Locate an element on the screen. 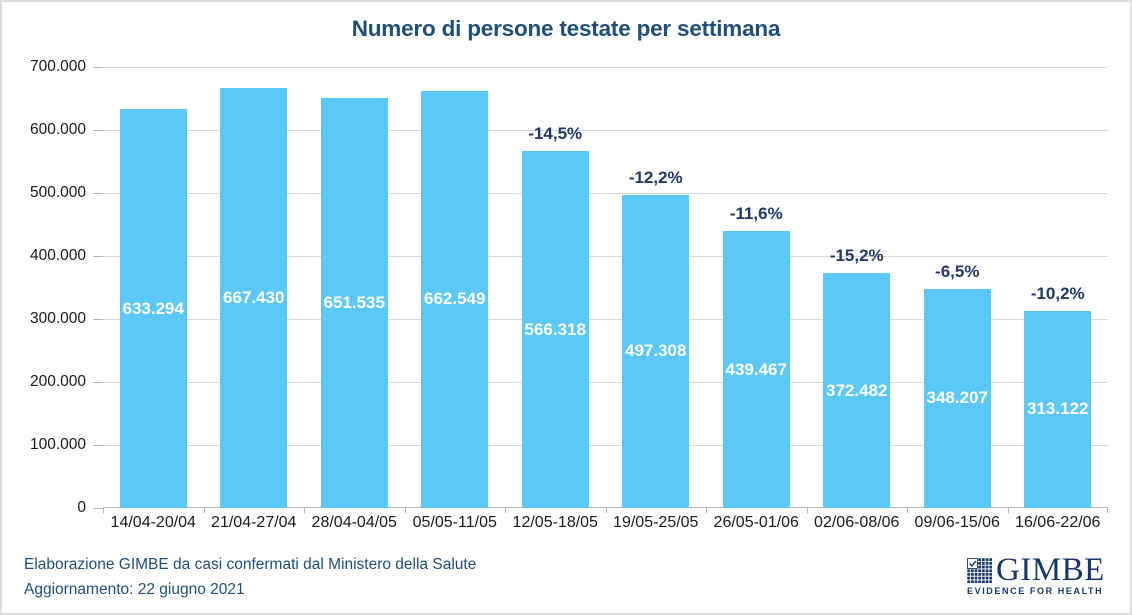  logo-wordmark: GIMBE is located at coordinates (1050, 570).